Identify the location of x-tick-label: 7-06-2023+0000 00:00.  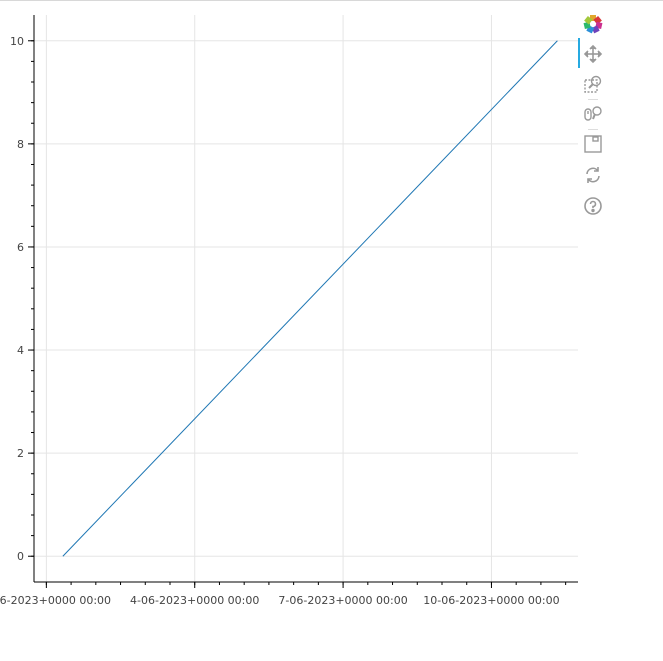
(342, 600).